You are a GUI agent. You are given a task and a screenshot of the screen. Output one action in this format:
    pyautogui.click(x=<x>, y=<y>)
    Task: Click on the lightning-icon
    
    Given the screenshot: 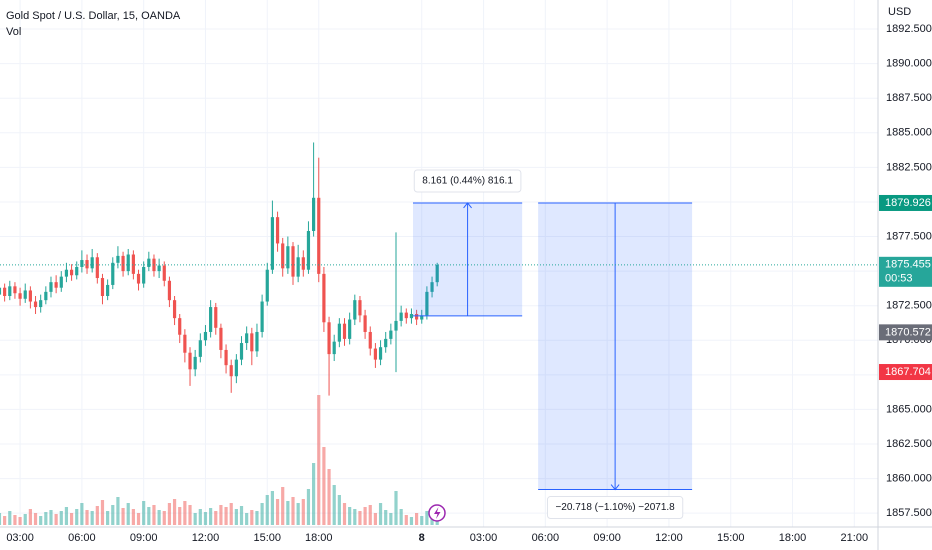 What is the action you would take?
    pyautogui.click(x=437, y=513)
    